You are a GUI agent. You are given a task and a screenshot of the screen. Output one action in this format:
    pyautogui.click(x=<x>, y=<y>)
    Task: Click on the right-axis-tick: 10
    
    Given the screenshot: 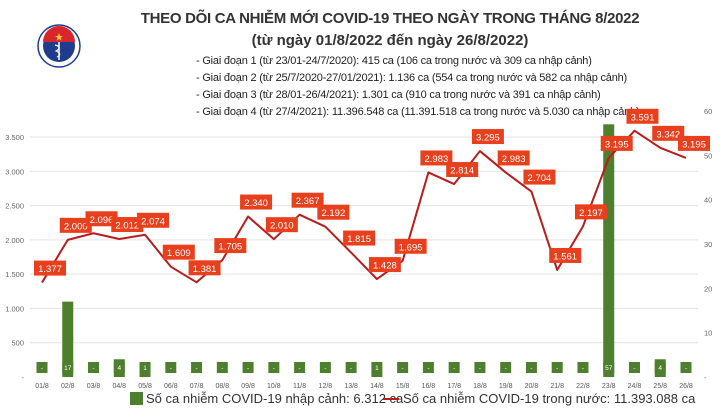 What is the action you would take?
    pyautogui.click(x=708, y=333)
    